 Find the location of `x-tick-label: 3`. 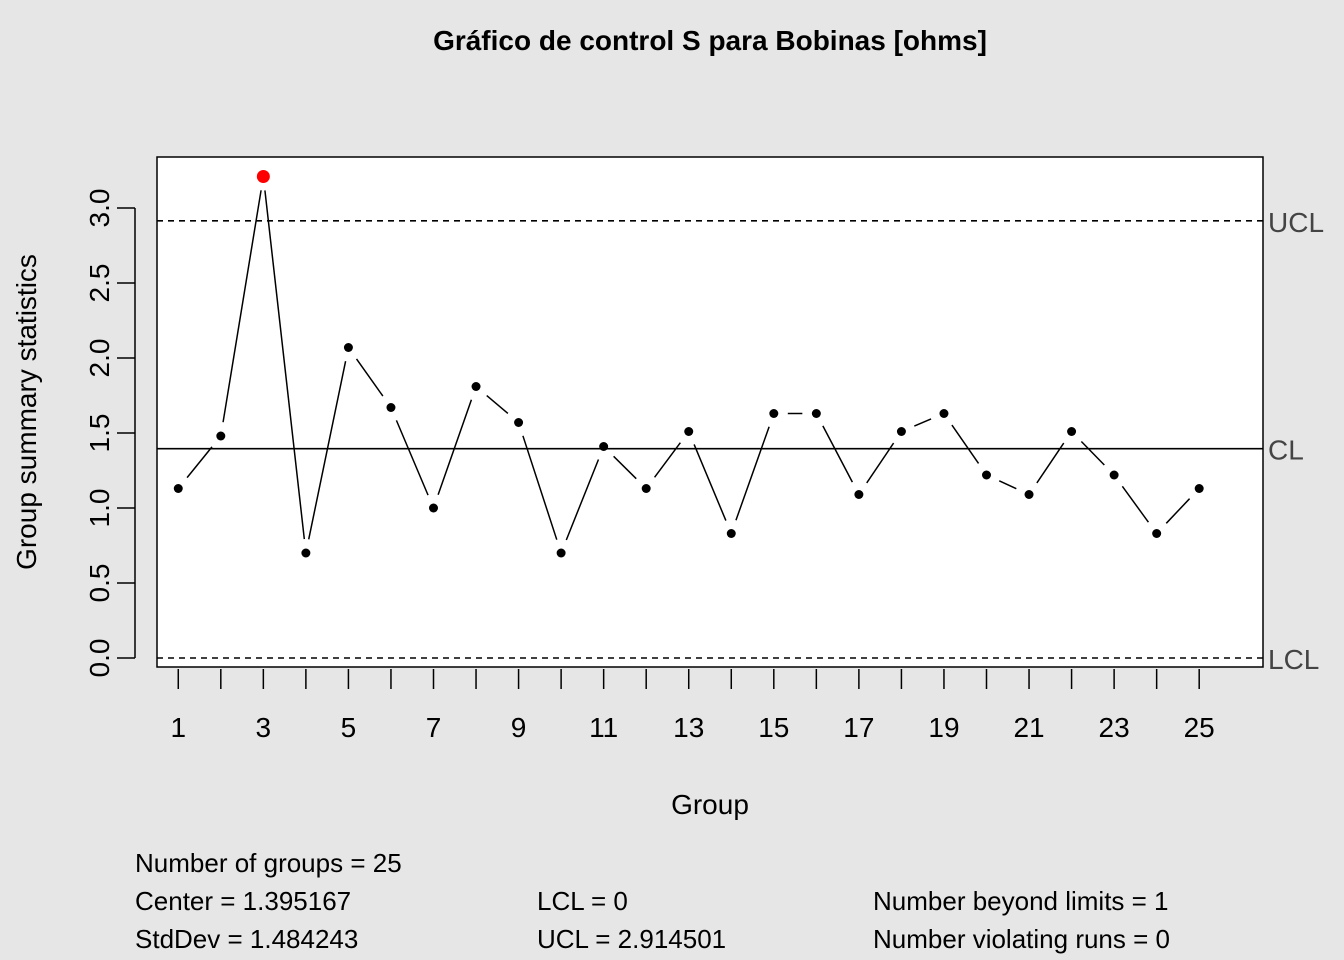

x-tick-label: 3 is located at coordinates (264, 727).